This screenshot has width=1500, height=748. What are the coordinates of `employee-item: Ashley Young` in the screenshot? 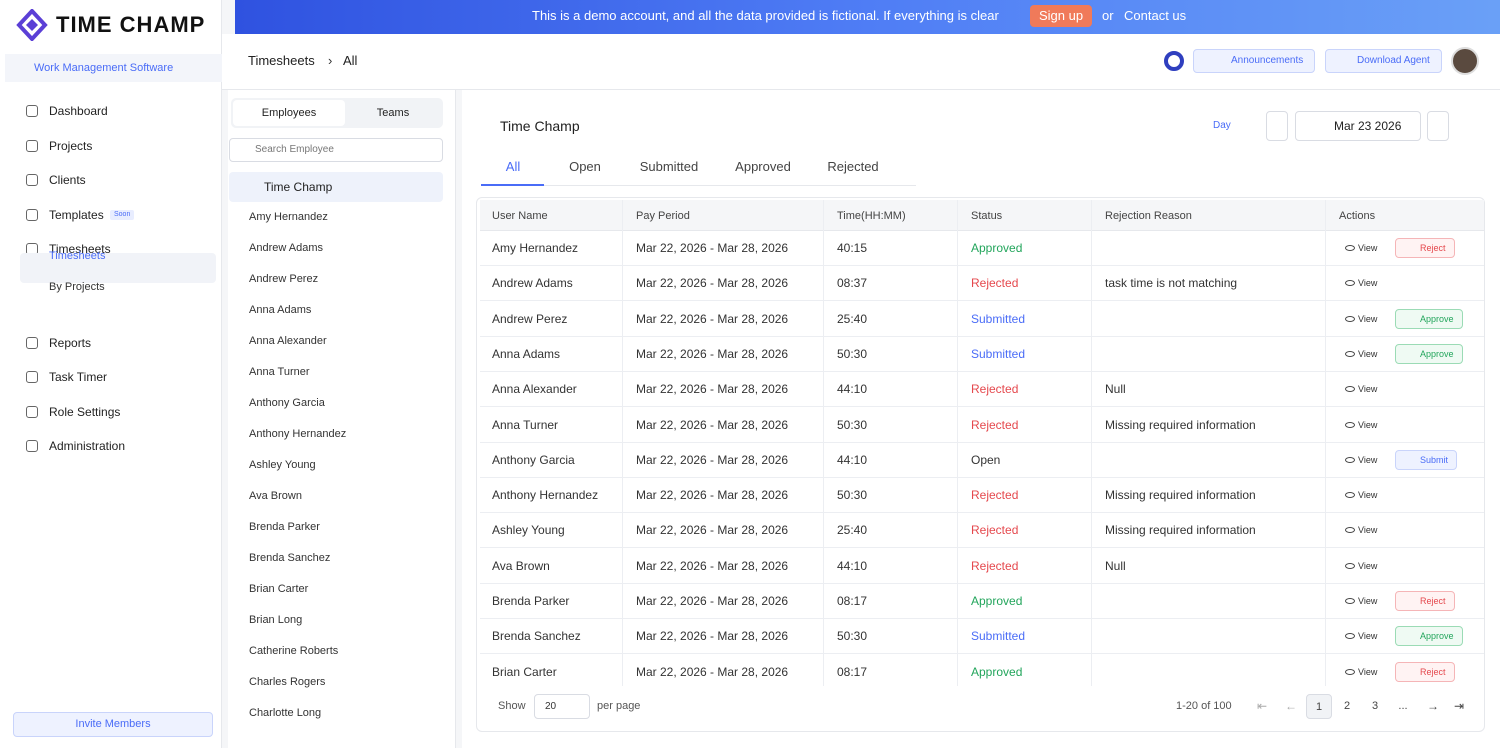 It's located at (282, 465).